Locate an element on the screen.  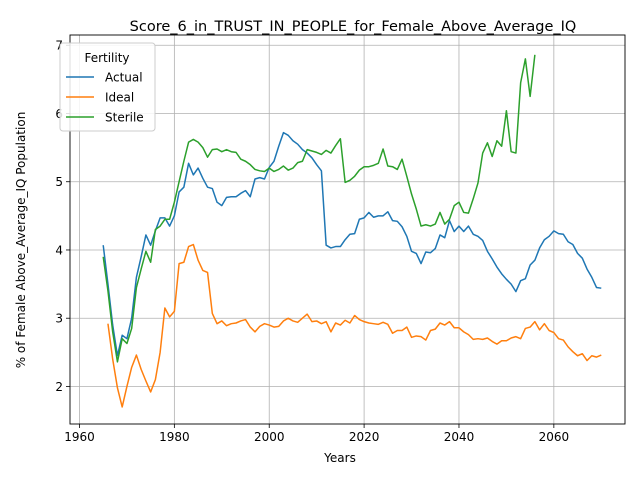
legend-label: Actual is located at coordinates (124, 78).